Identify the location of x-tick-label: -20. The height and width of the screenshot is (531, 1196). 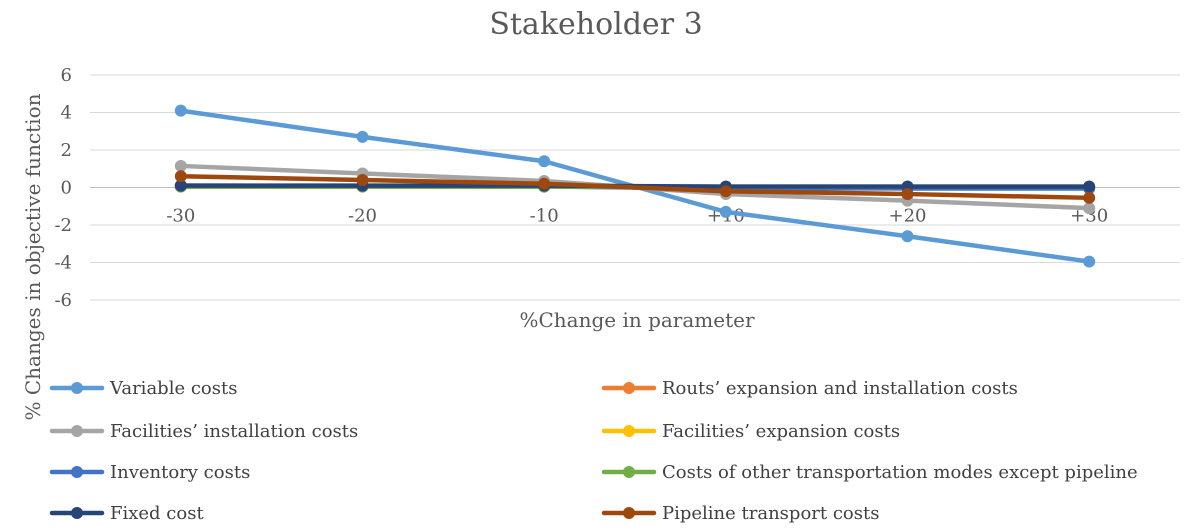
(362, 216).